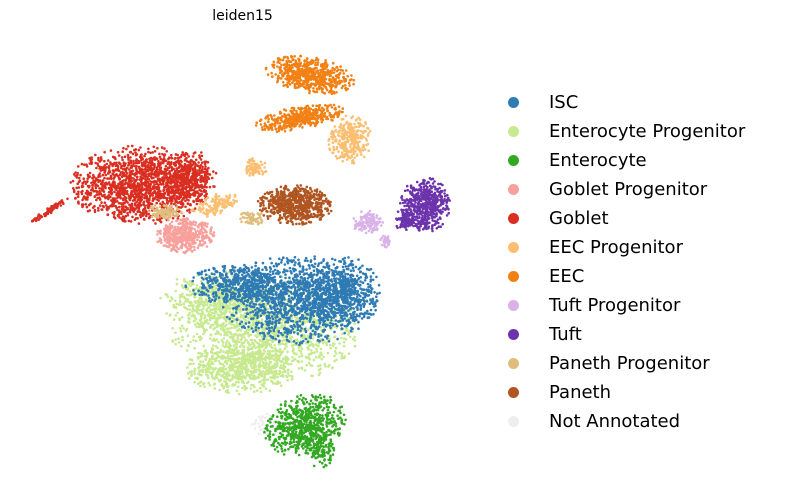 Image resolution: width=785 pixels, height=504 pixels. What do you see at coordinates (622, 276) in the screenshot?
I see `legend-item: EEC` at bounding box center [622, 276].